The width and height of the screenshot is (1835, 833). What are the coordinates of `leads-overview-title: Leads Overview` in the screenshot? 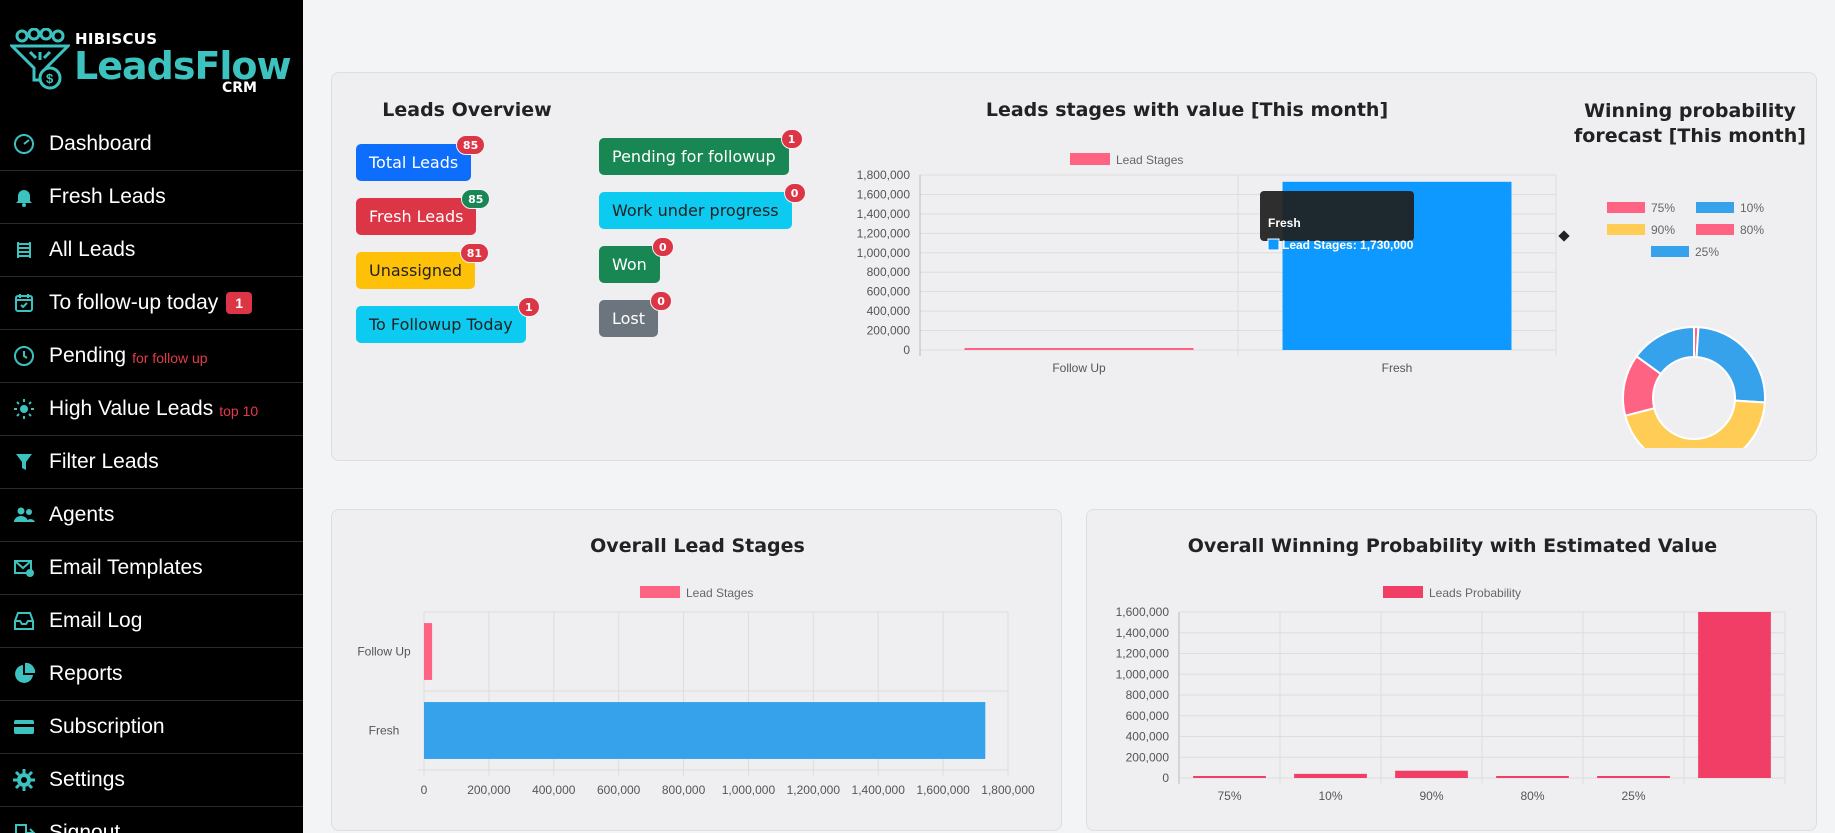 It's located at (467, 110).